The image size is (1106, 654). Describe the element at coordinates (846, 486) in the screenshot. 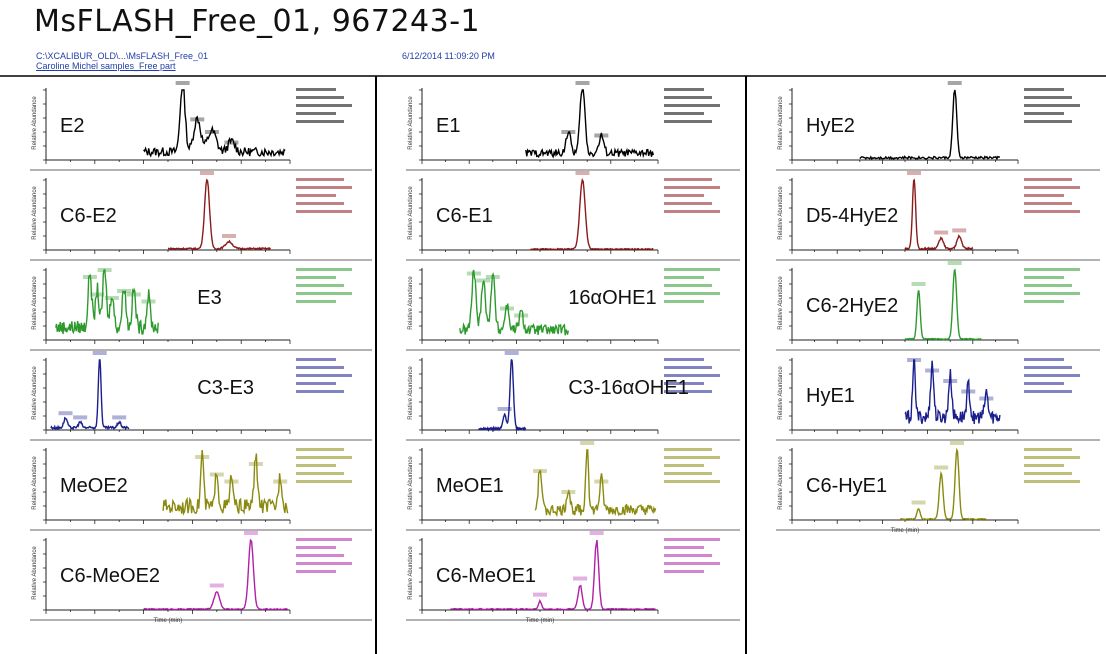

I see `compound-label: C6-HyE1` at that location.